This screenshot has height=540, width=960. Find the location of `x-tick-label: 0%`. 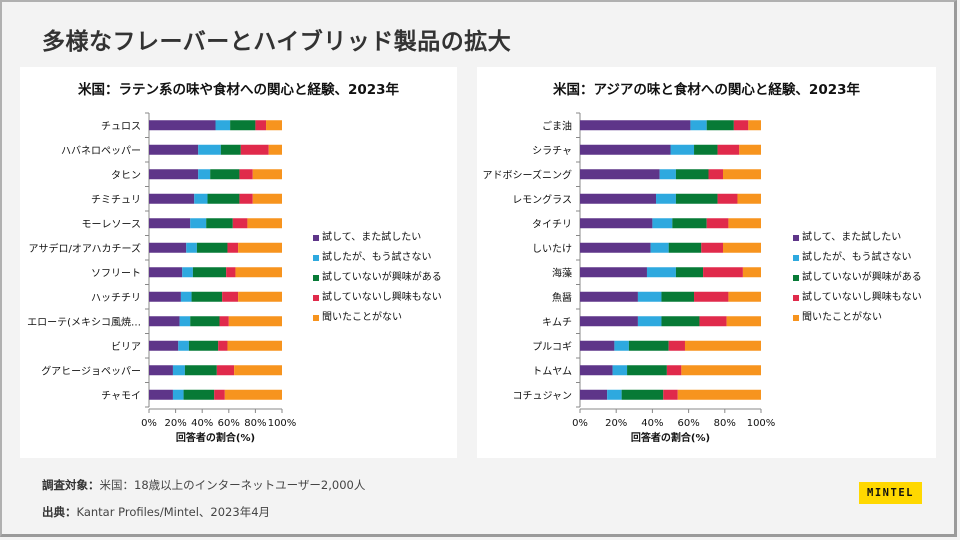

x-tick-label: 0% is located at coordinates (580, 423).